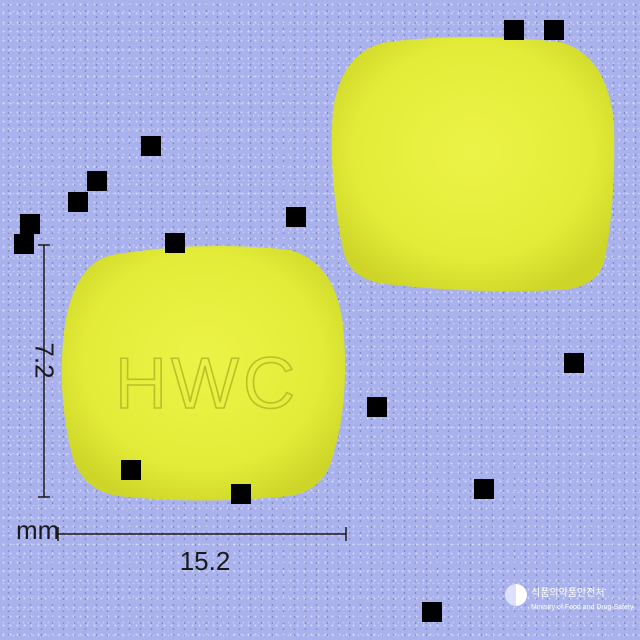 This screenshot has width=640, height=640. What do you see at coordinates (44, 360) in the screenshot?
I see `dimension-label-height: 7.2` at bounding box center [44, 360].